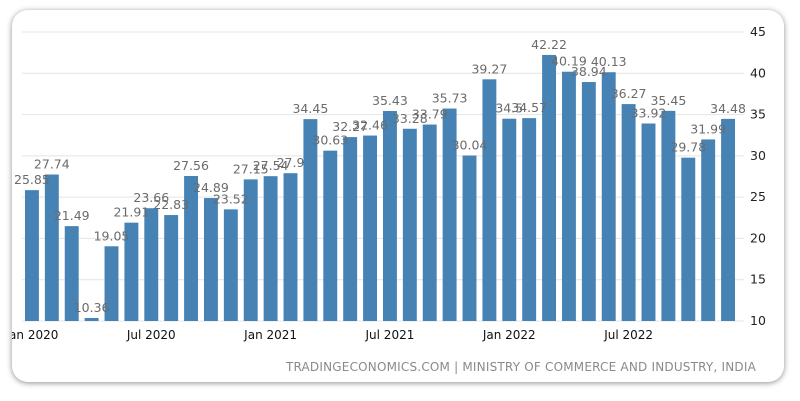 The image size is (800, 401). Describe the element at coordinates (609, 61) in the screenshot. I see `value-label: 40.13` at that location.